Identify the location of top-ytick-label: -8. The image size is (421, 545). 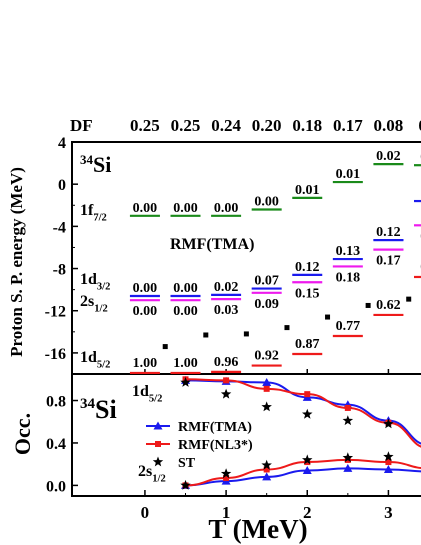
(59, 270).